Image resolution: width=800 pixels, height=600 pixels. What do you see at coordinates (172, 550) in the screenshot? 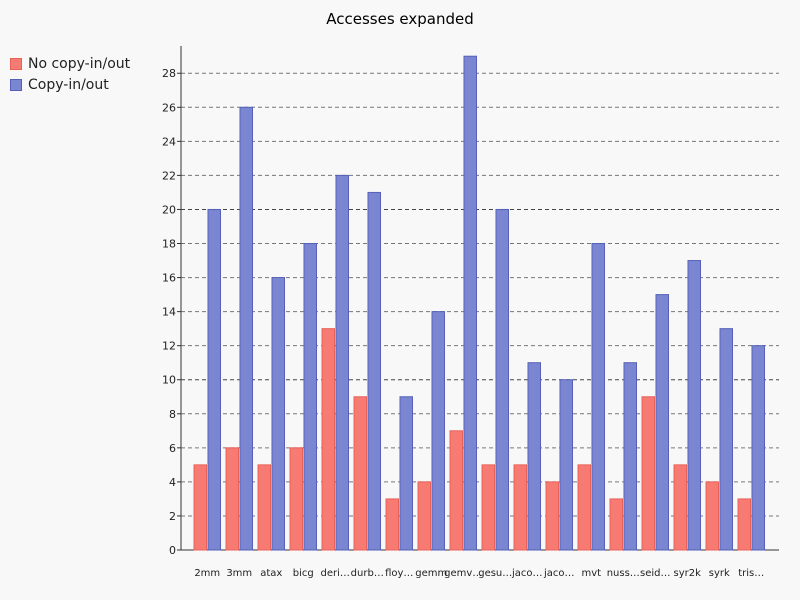
I see `y-tick-label: 0` at bounding box center [172, 550].